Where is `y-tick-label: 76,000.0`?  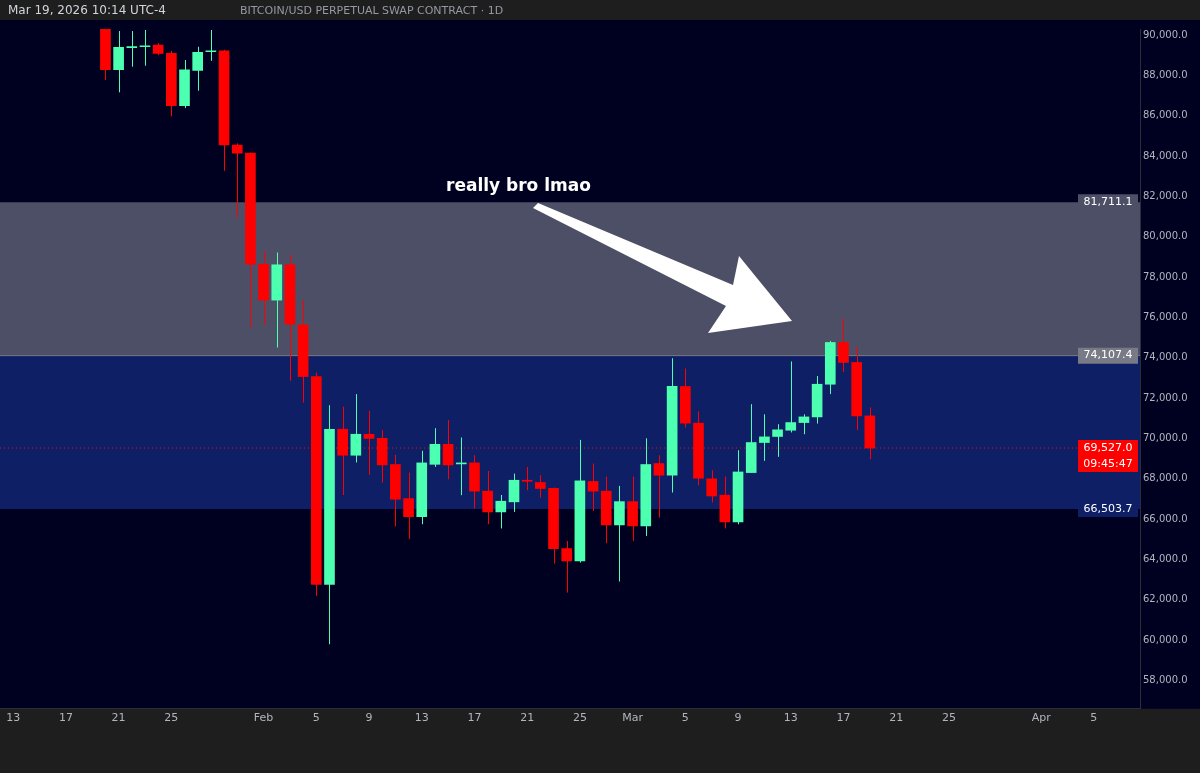
y-tick-label: 76,000.0 is located at coordinates (1165, 317).